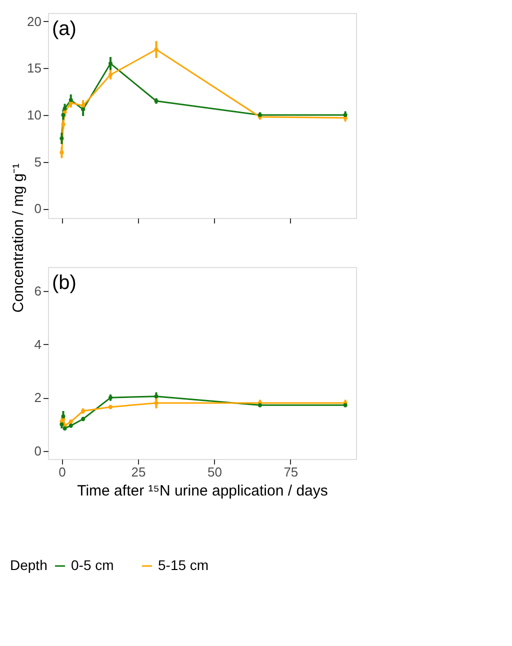  I want to click on y-tick-label: 20, so click(34, 21).